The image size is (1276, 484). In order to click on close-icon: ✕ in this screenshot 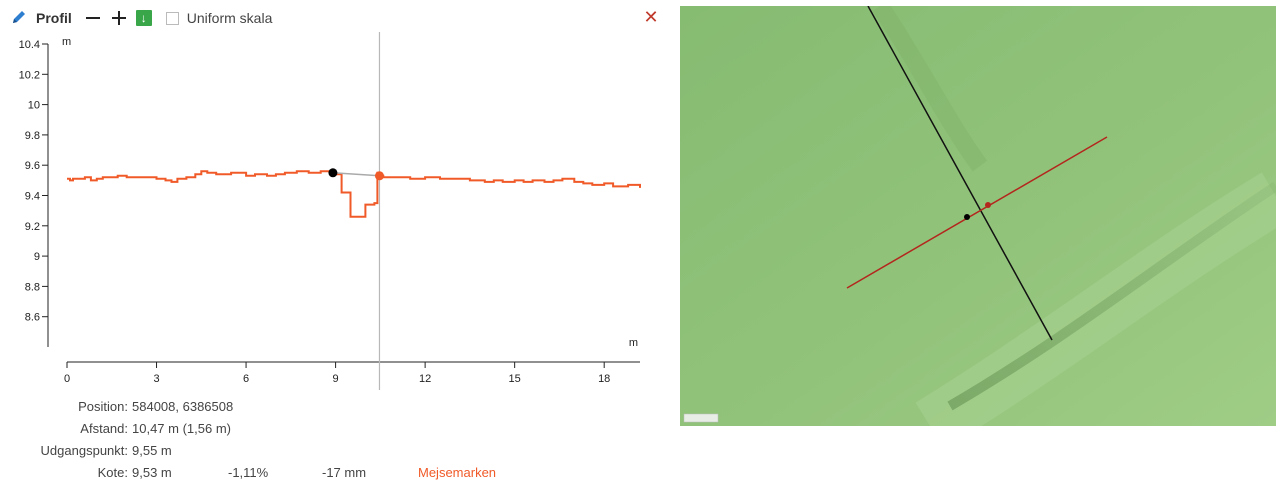, I will do `click(651, 17)`.